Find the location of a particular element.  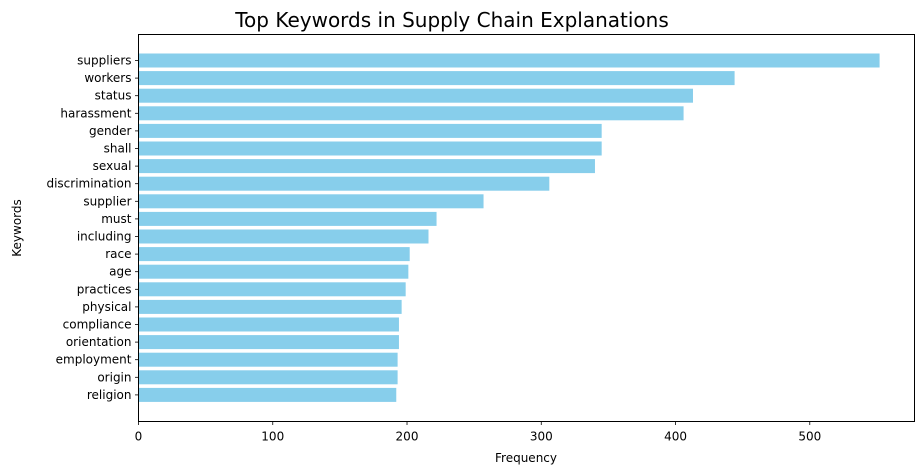

y-tick-label: practices is located at coordinates (104, 289).